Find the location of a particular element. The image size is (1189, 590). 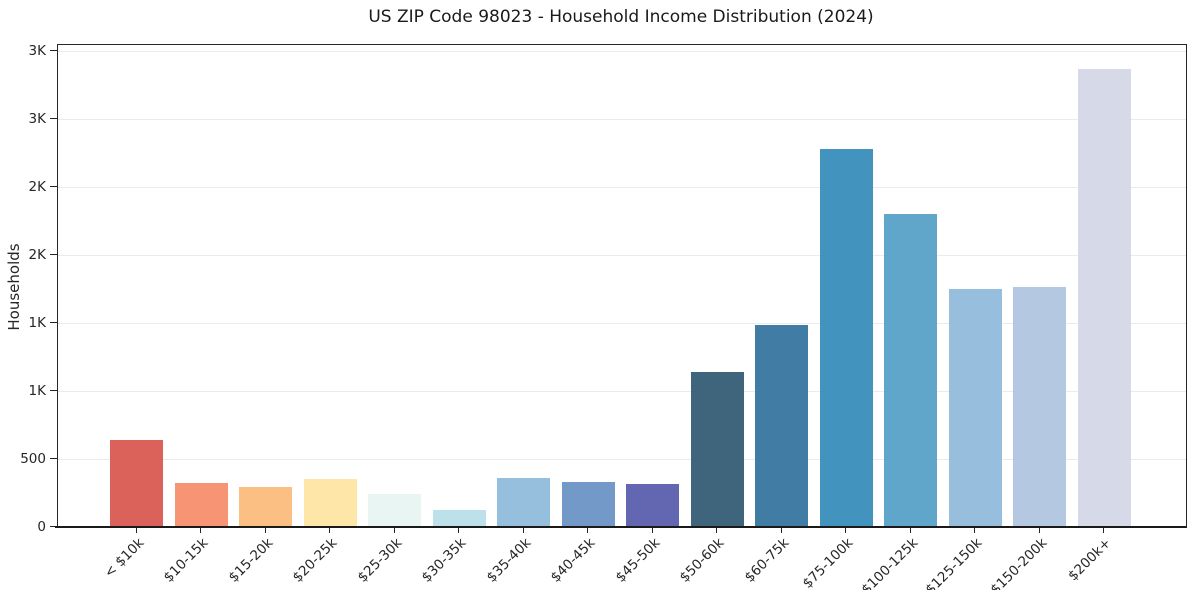

bar-35-40k is located at coordinates (523, 503).